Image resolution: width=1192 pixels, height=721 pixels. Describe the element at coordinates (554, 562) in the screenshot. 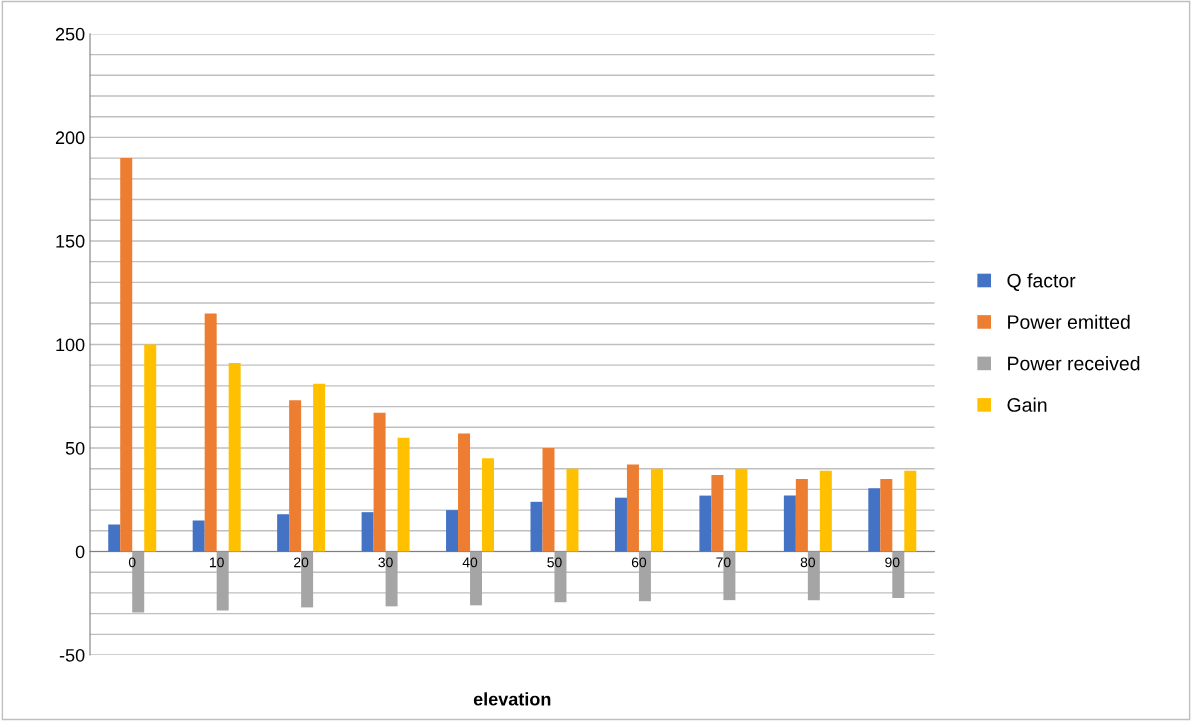

I see `x-tick-label: 50` at that location.